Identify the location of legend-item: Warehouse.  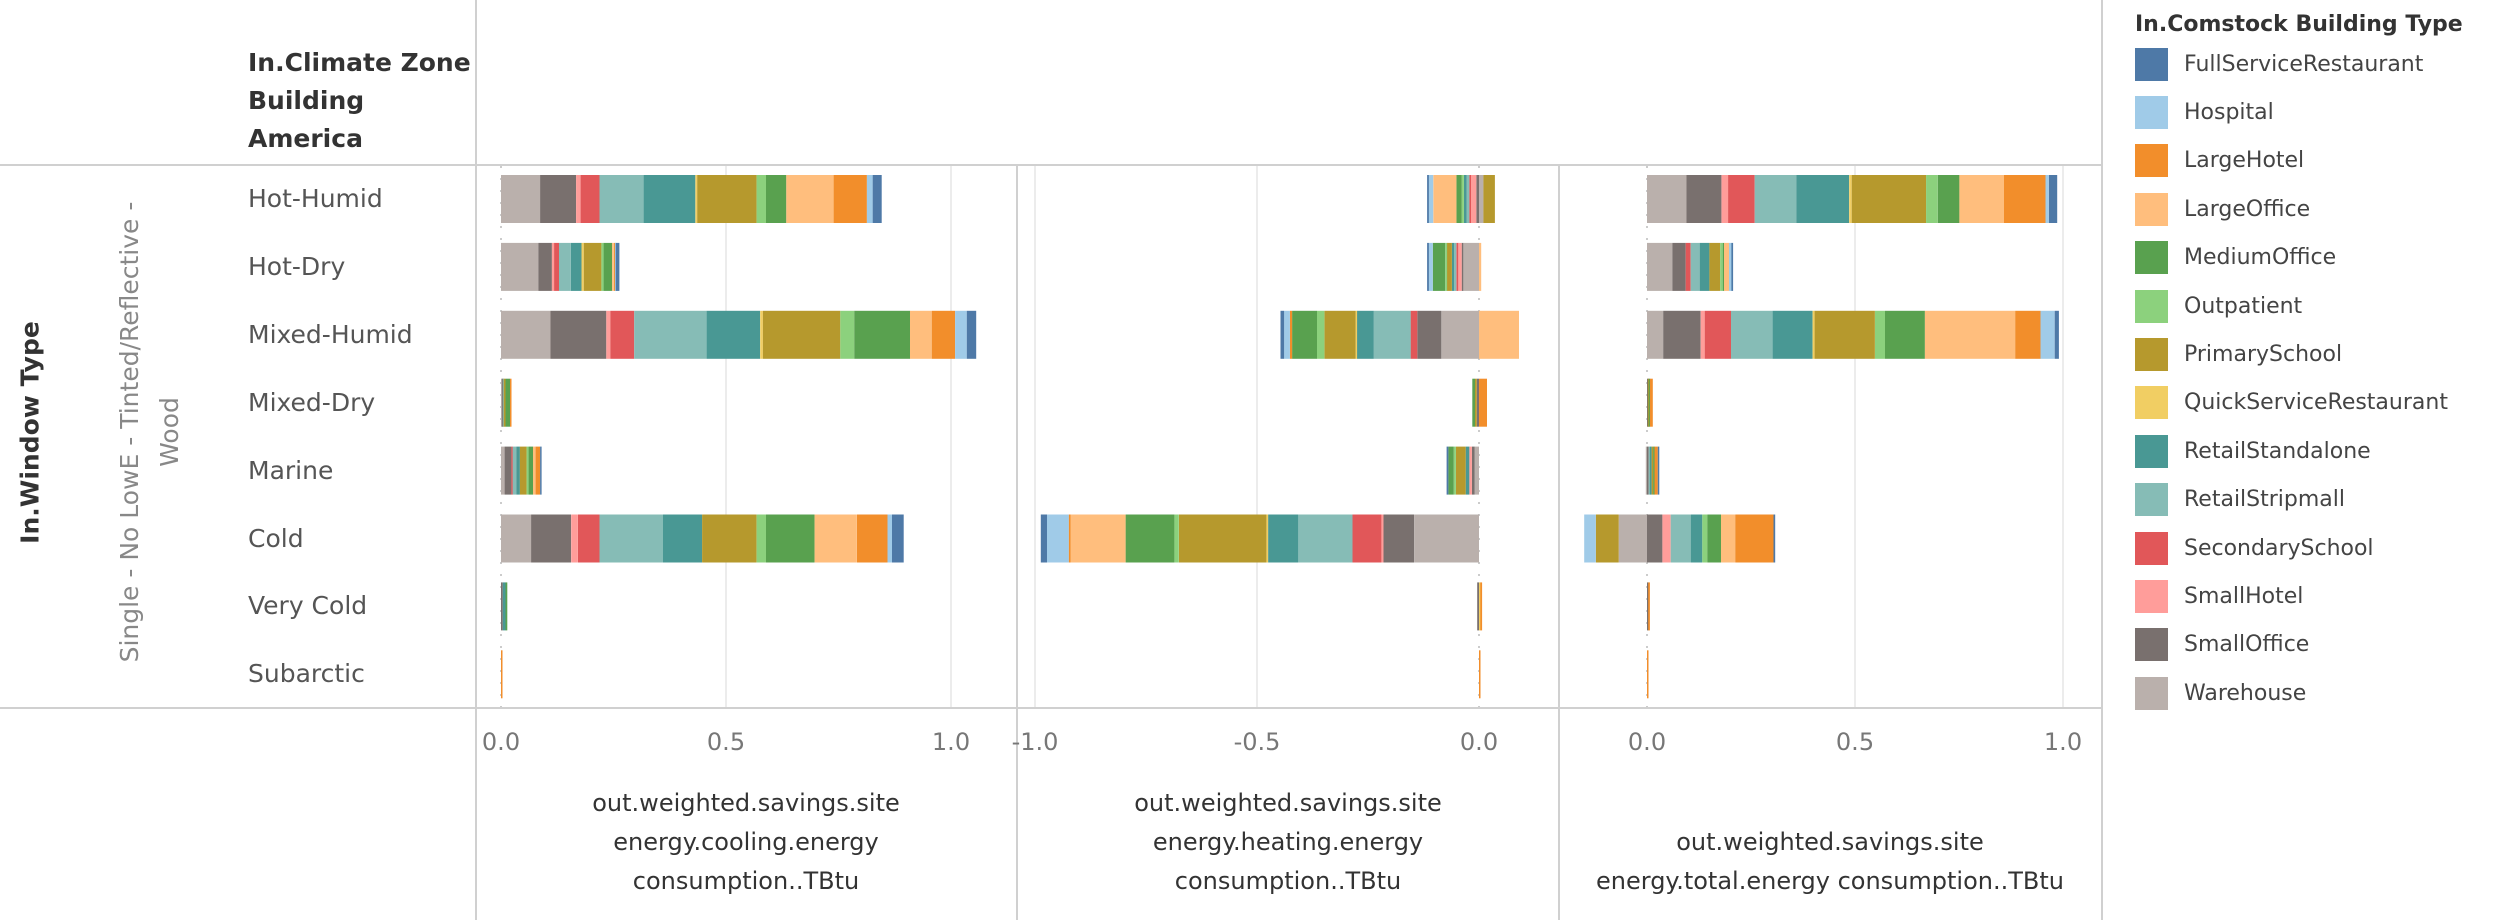
(2220, 693).